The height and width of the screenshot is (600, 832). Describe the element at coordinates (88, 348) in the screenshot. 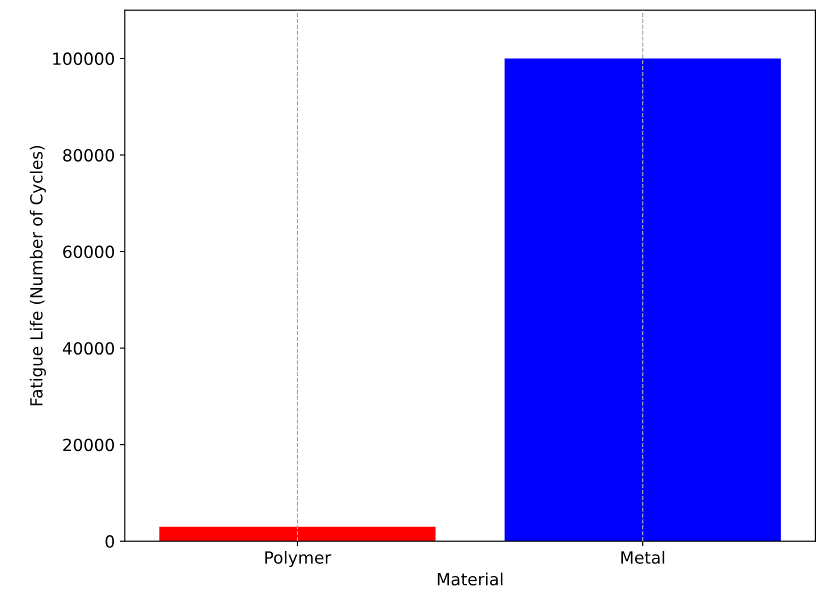

I see `y-tick-label: 40000` at that location.